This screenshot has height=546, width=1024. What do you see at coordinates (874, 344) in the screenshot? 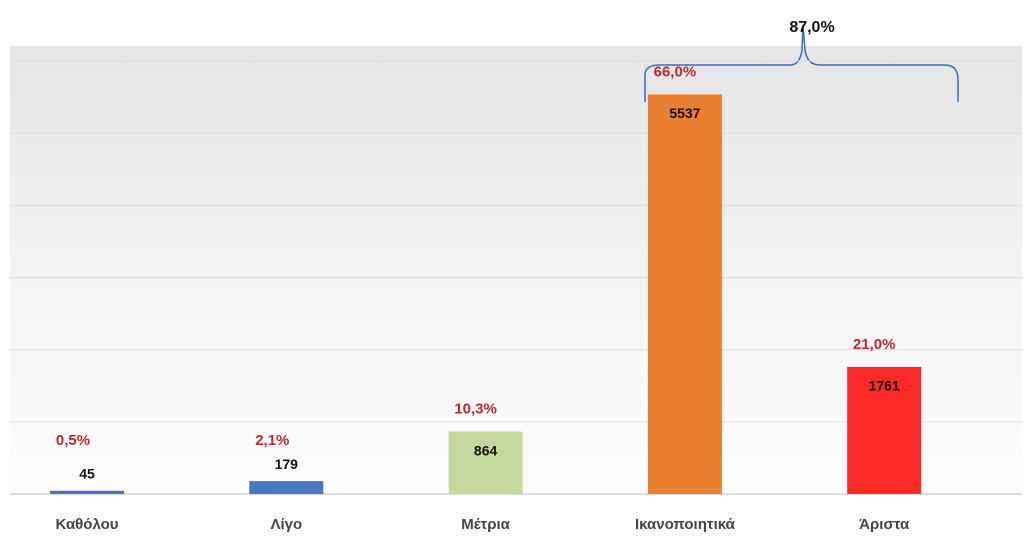
I see `percent-label: 21,0%` at bounding box center [874, 344].